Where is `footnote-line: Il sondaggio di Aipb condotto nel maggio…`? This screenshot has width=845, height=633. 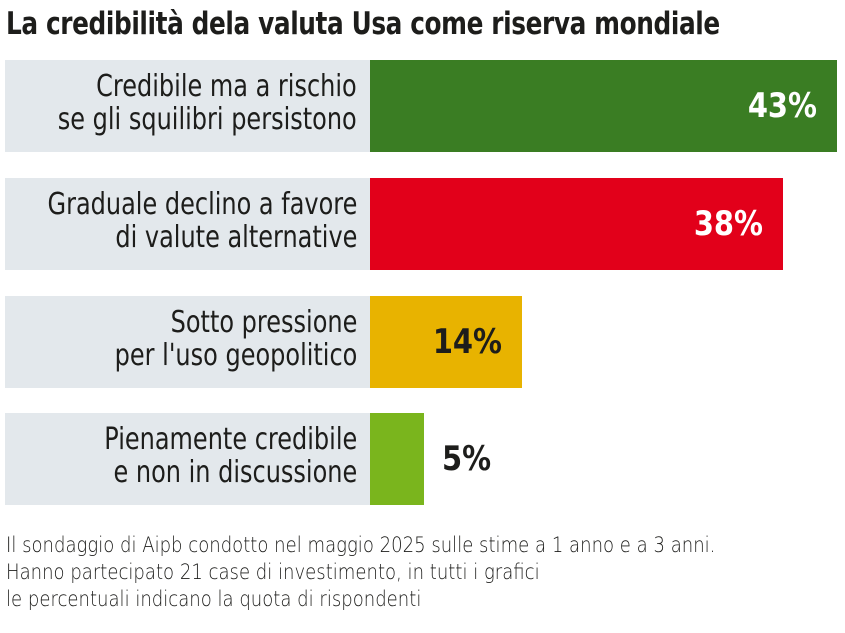
footnote-line: Il sondaggio di Aipb condotto nel maggio… is located at coordinates (361, 545).